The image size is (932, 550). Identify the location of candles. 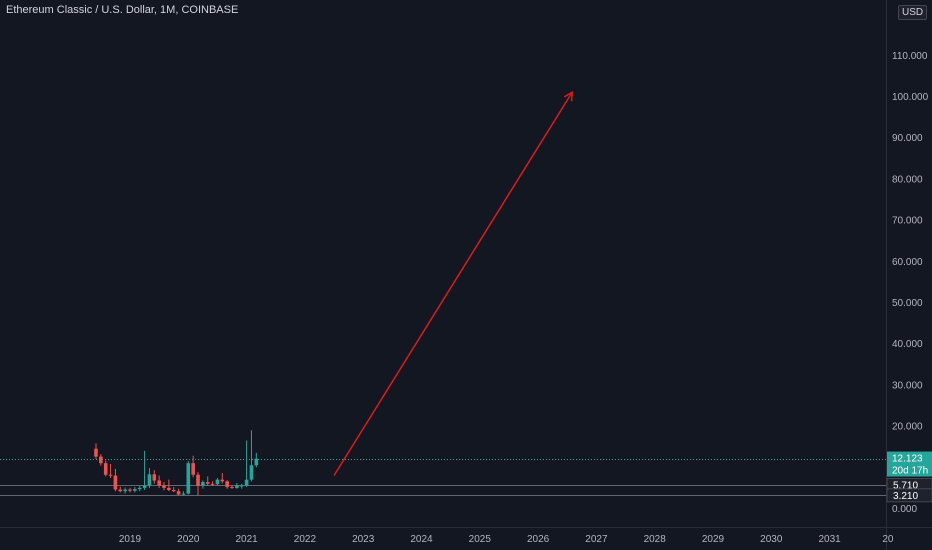
(176, 463).